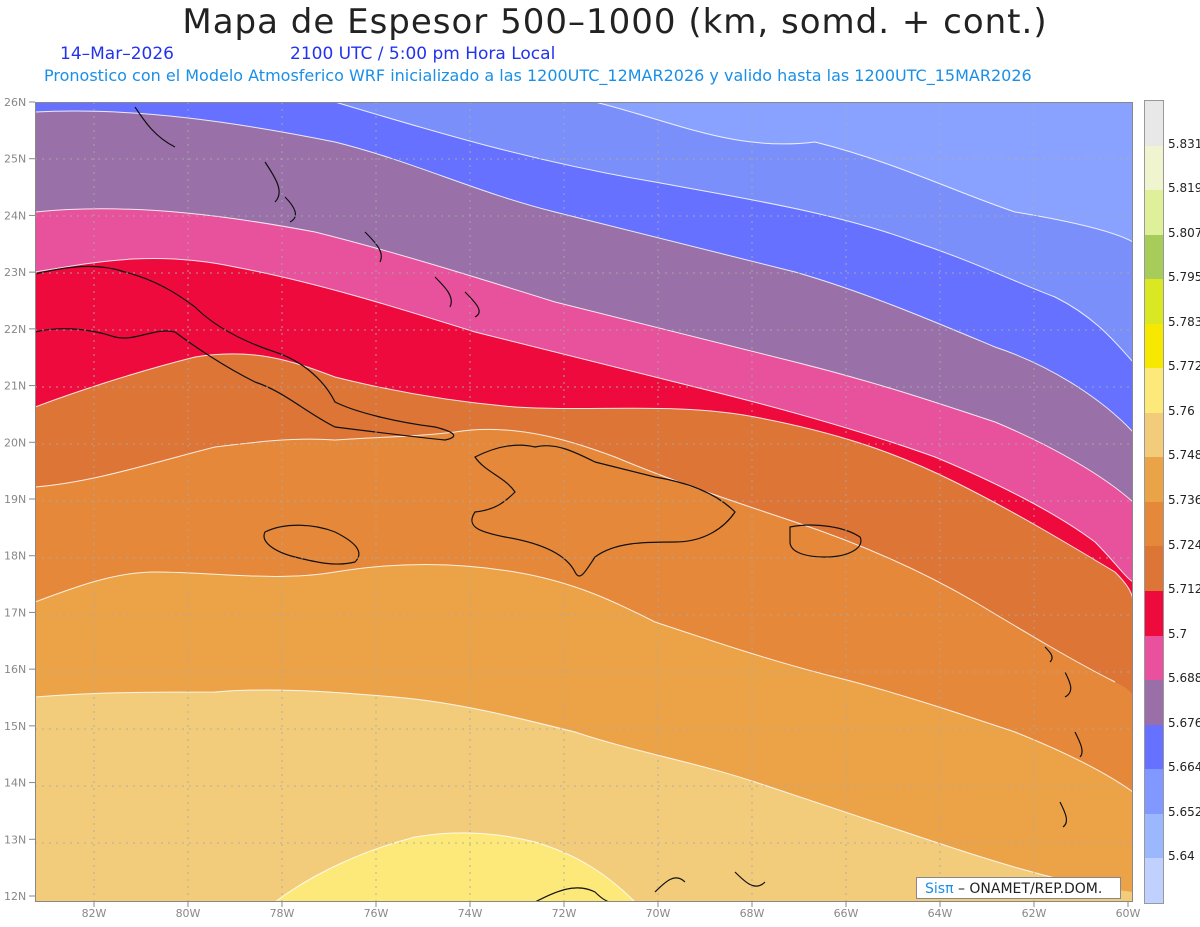 This screenshot has height=927, width=1200. Describe the element at coordinates (1181, 856) in the screenshot. I see `legend-level-label: 5.64` at that location.